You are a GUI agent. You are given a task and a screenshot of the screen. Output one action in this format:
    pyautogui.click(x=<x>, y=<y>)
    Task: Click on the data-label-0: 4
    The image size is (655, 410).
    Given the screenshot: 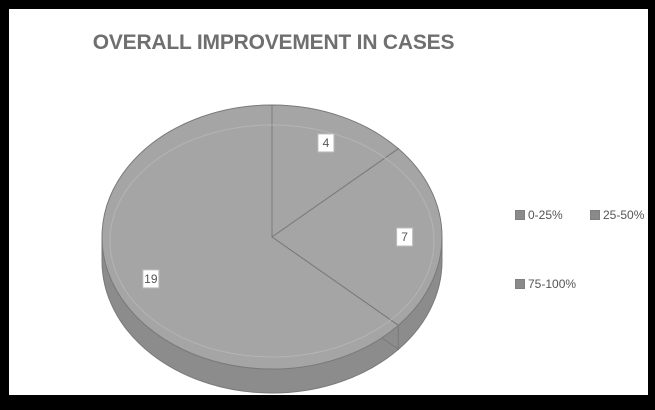 What is the action you would take?
    pyautogui.click(x=326, y=143)
    